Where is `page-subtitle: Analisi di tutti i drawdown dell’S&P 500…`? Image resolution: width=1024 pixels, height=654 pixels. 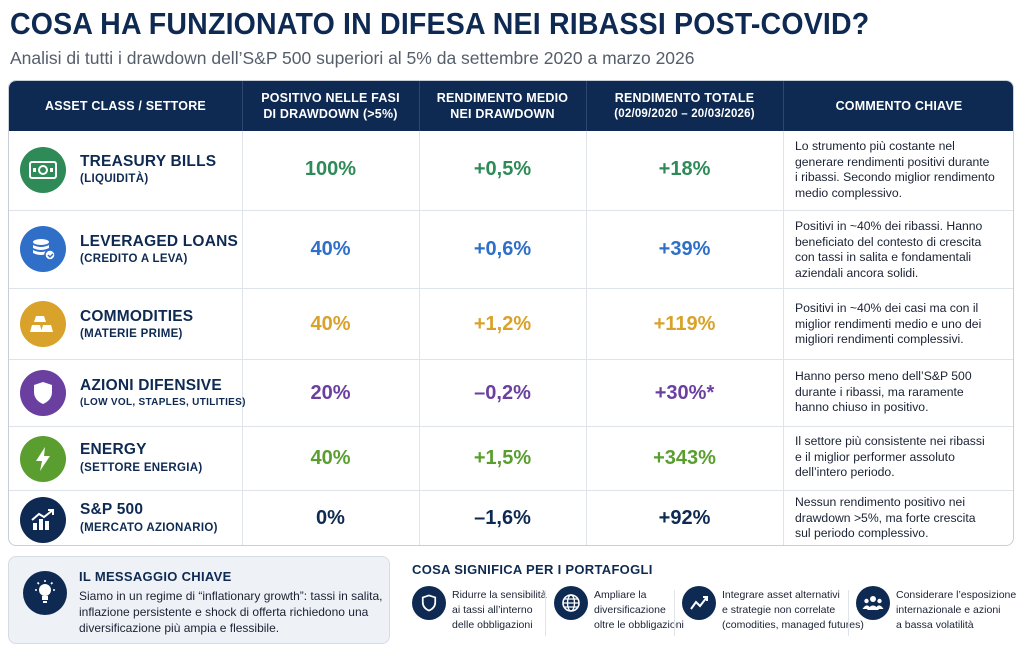
page-subtitle: Analisi di tutti i drawdown dell’S&P 500… is located at coordinates (352, 58).